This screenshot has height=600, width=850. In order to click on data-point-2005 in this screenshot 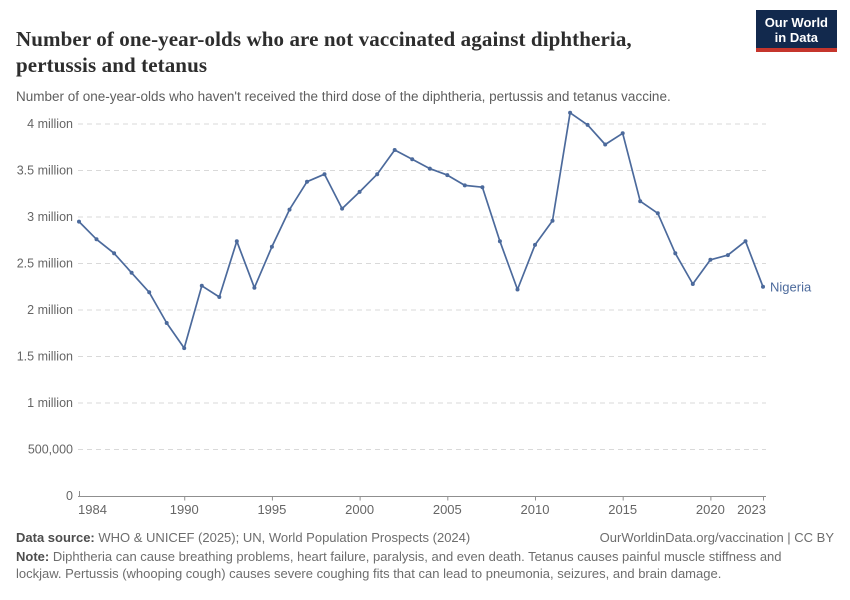, I will do `click(447, 175)`.